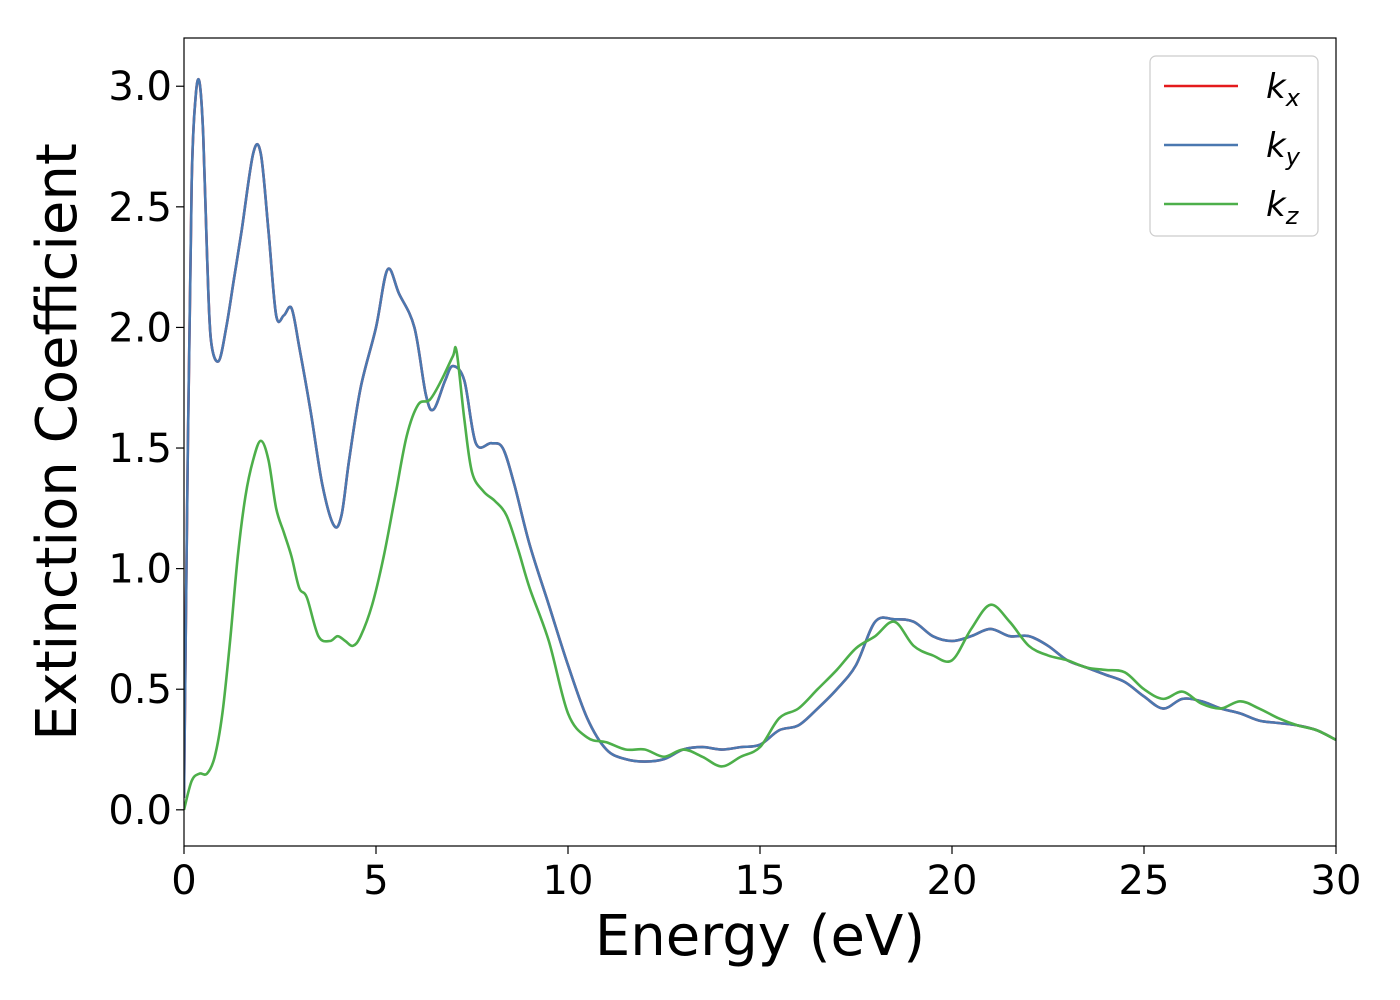 The width and height of the screenshot is (1400, 1000). I want to click on y-tick-label: 2.5, so click(140, 208).